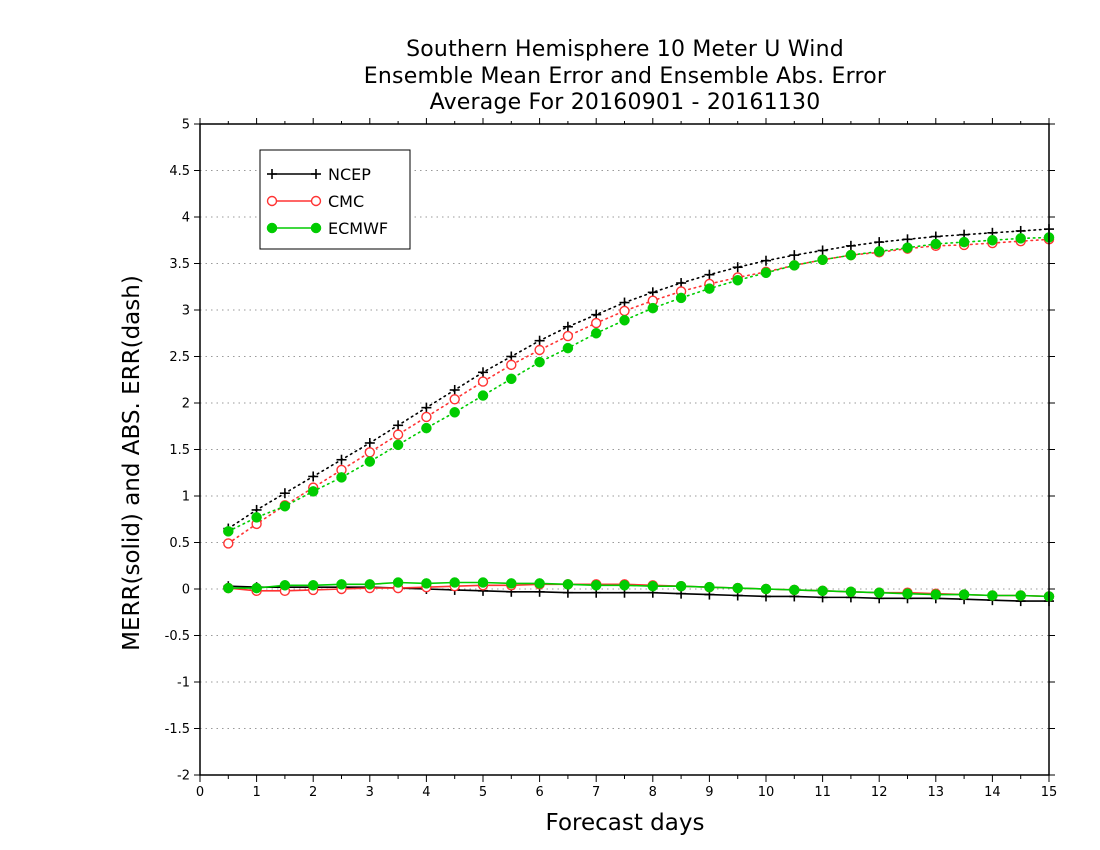 Image resolution: width=1100 pixels, height=850 pixels. I want to click on x-tick-label: 4, so click(426, 792).